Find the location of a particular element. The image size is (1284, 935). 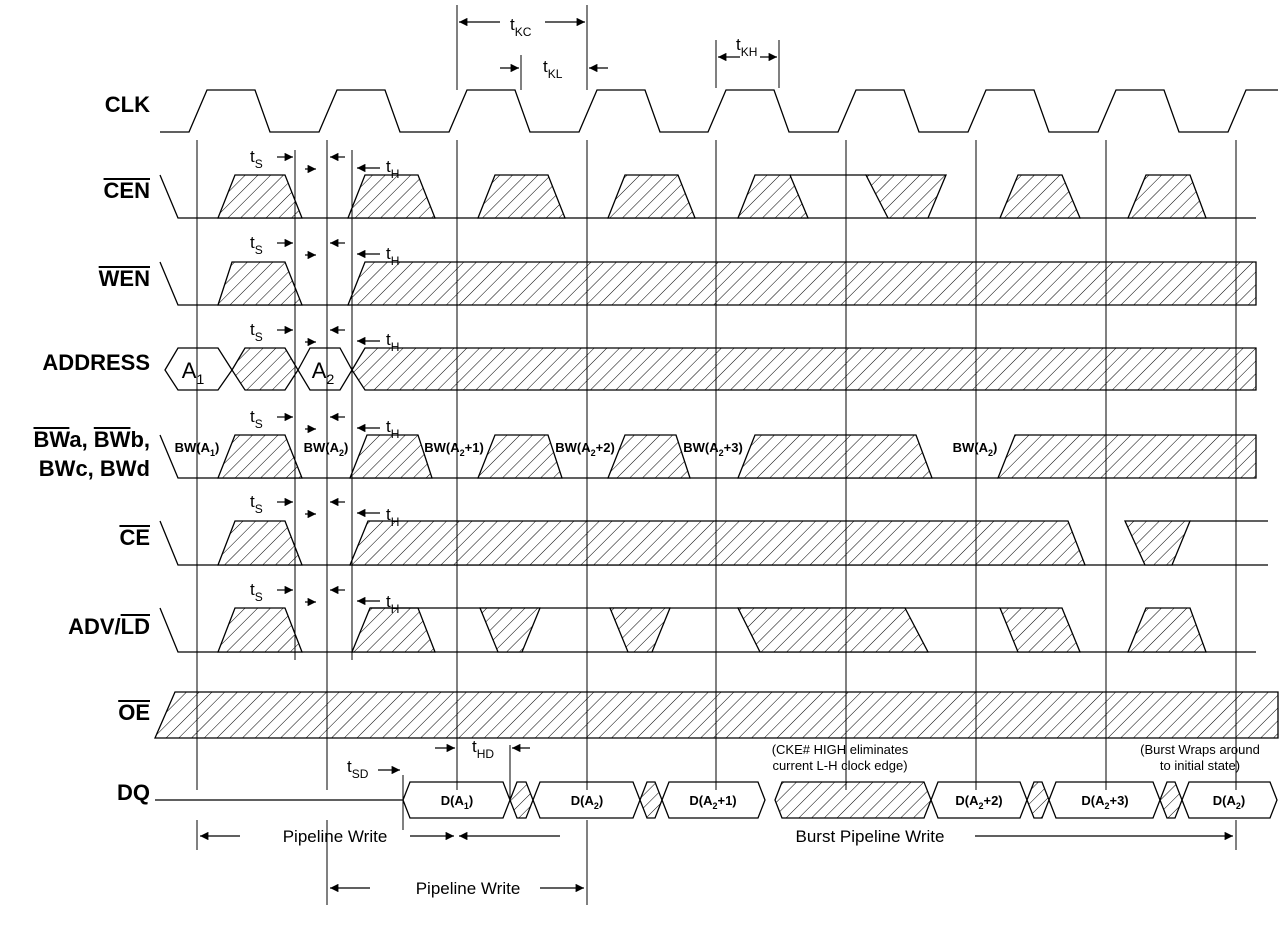

note: (CKE# HIGH eliminates is located at coordinates (840, 749).